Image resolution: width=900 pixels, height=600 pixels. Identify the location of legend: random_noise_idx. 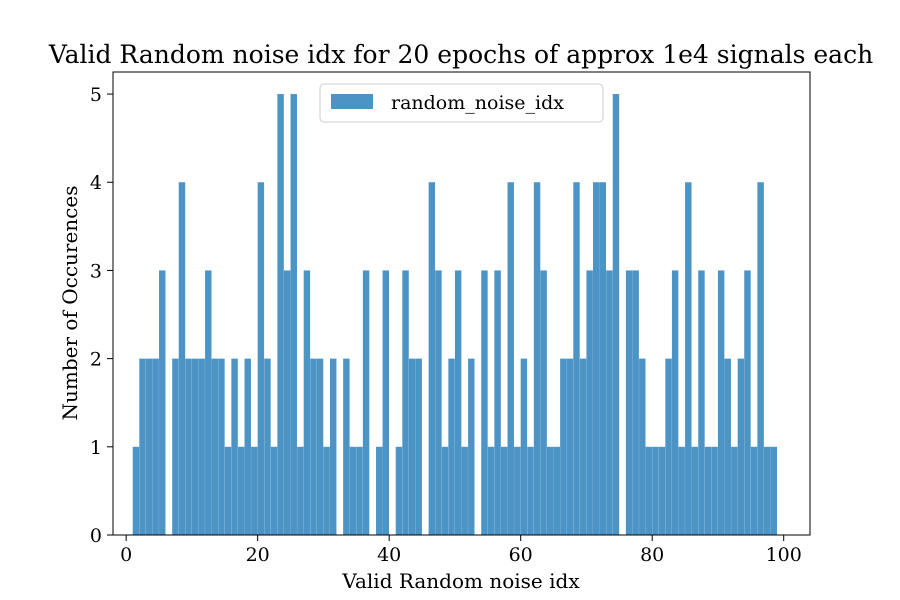
(461, 103).